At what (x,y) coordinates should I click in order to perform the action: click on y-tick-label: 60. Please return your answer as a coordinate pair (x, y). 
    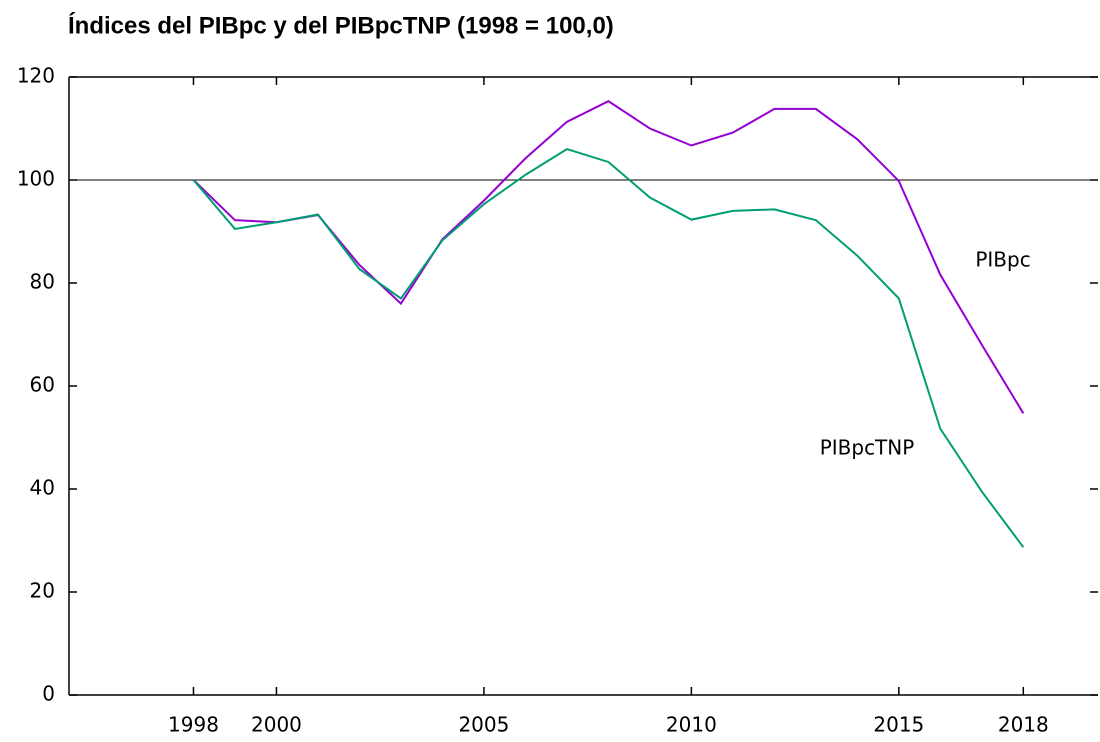
    Looking at the image, I should click on (42, 385).